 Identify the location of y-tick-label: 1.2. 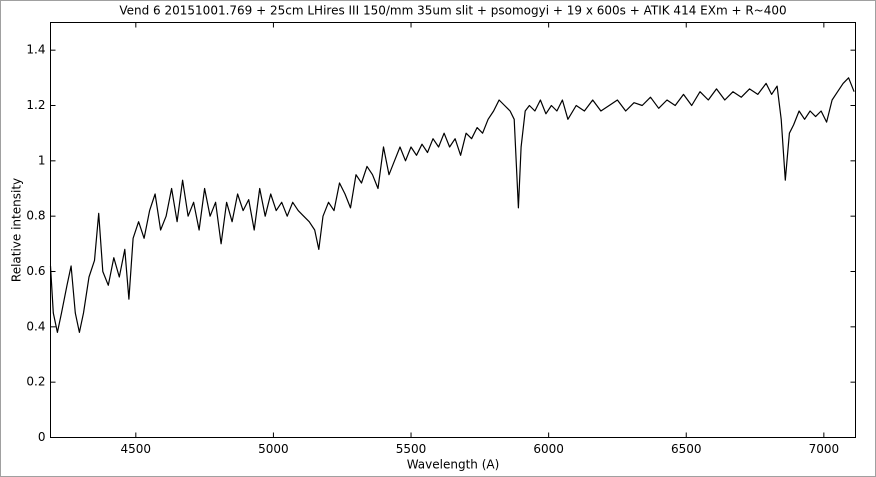
(35, 105).